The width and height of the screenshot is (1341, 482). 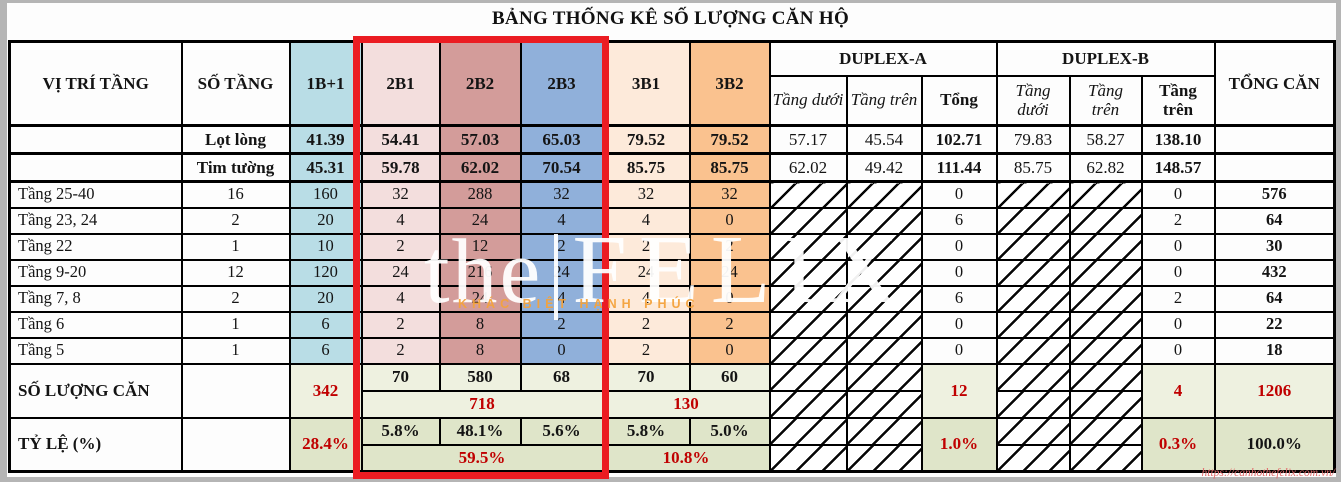 I want to click on header-1b1: 1B+1, so click(x=325, y=83).